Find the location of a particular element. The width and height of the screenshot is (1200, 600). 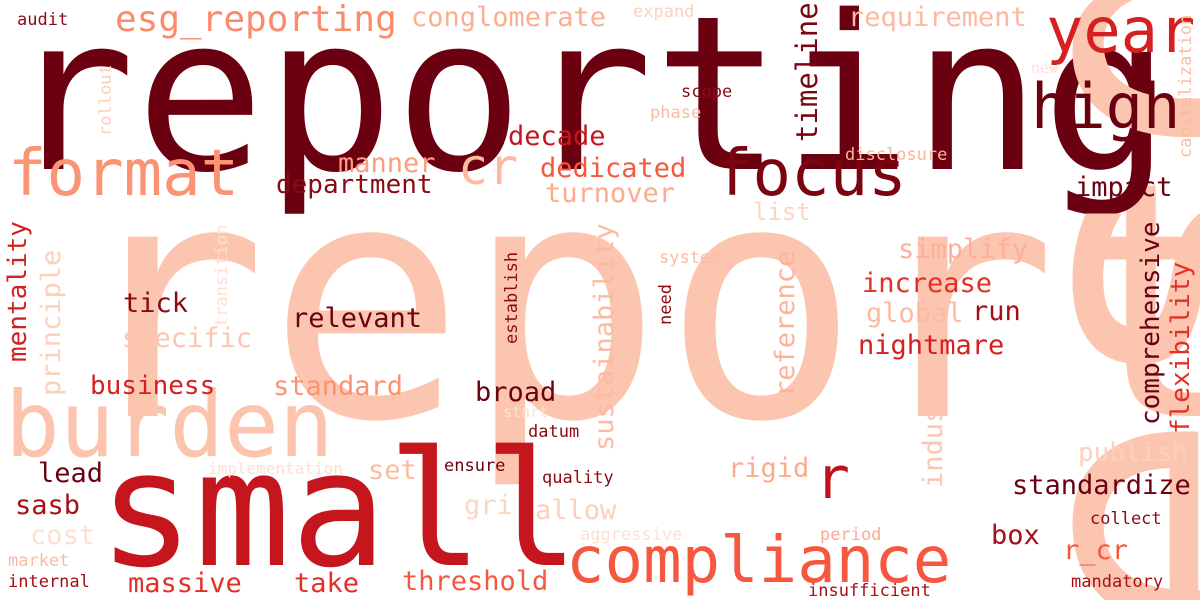

word-cost: cost is located at coordinates (63, 535).